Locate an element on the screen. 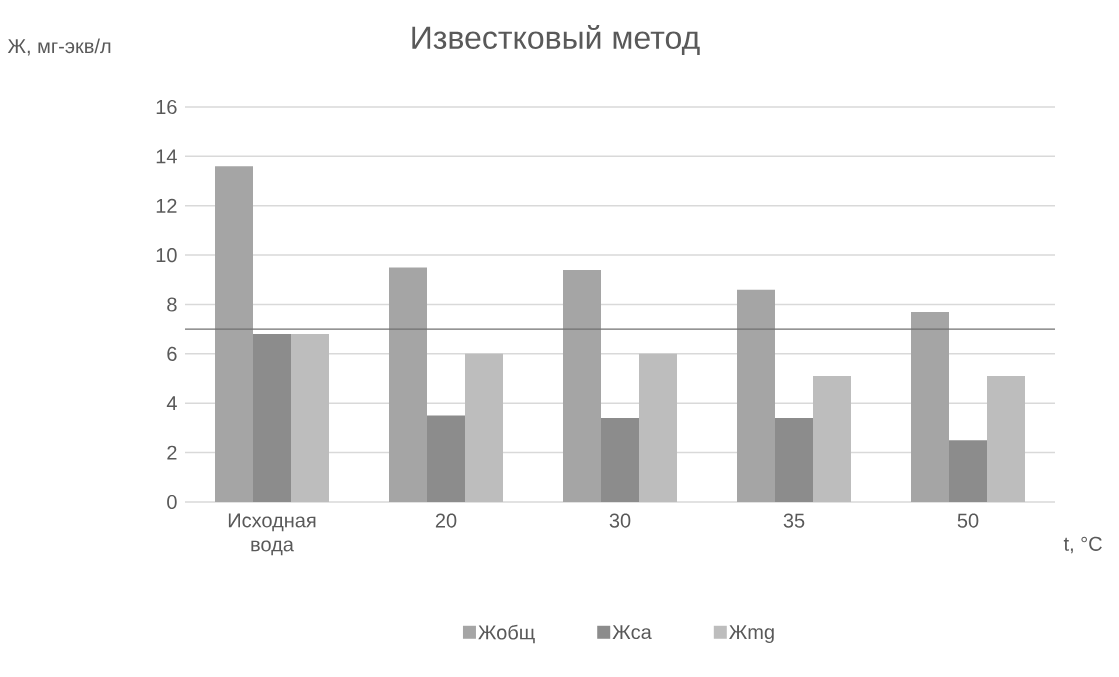  x-axis-title: t, °C is located at coordinates (1082, 545).